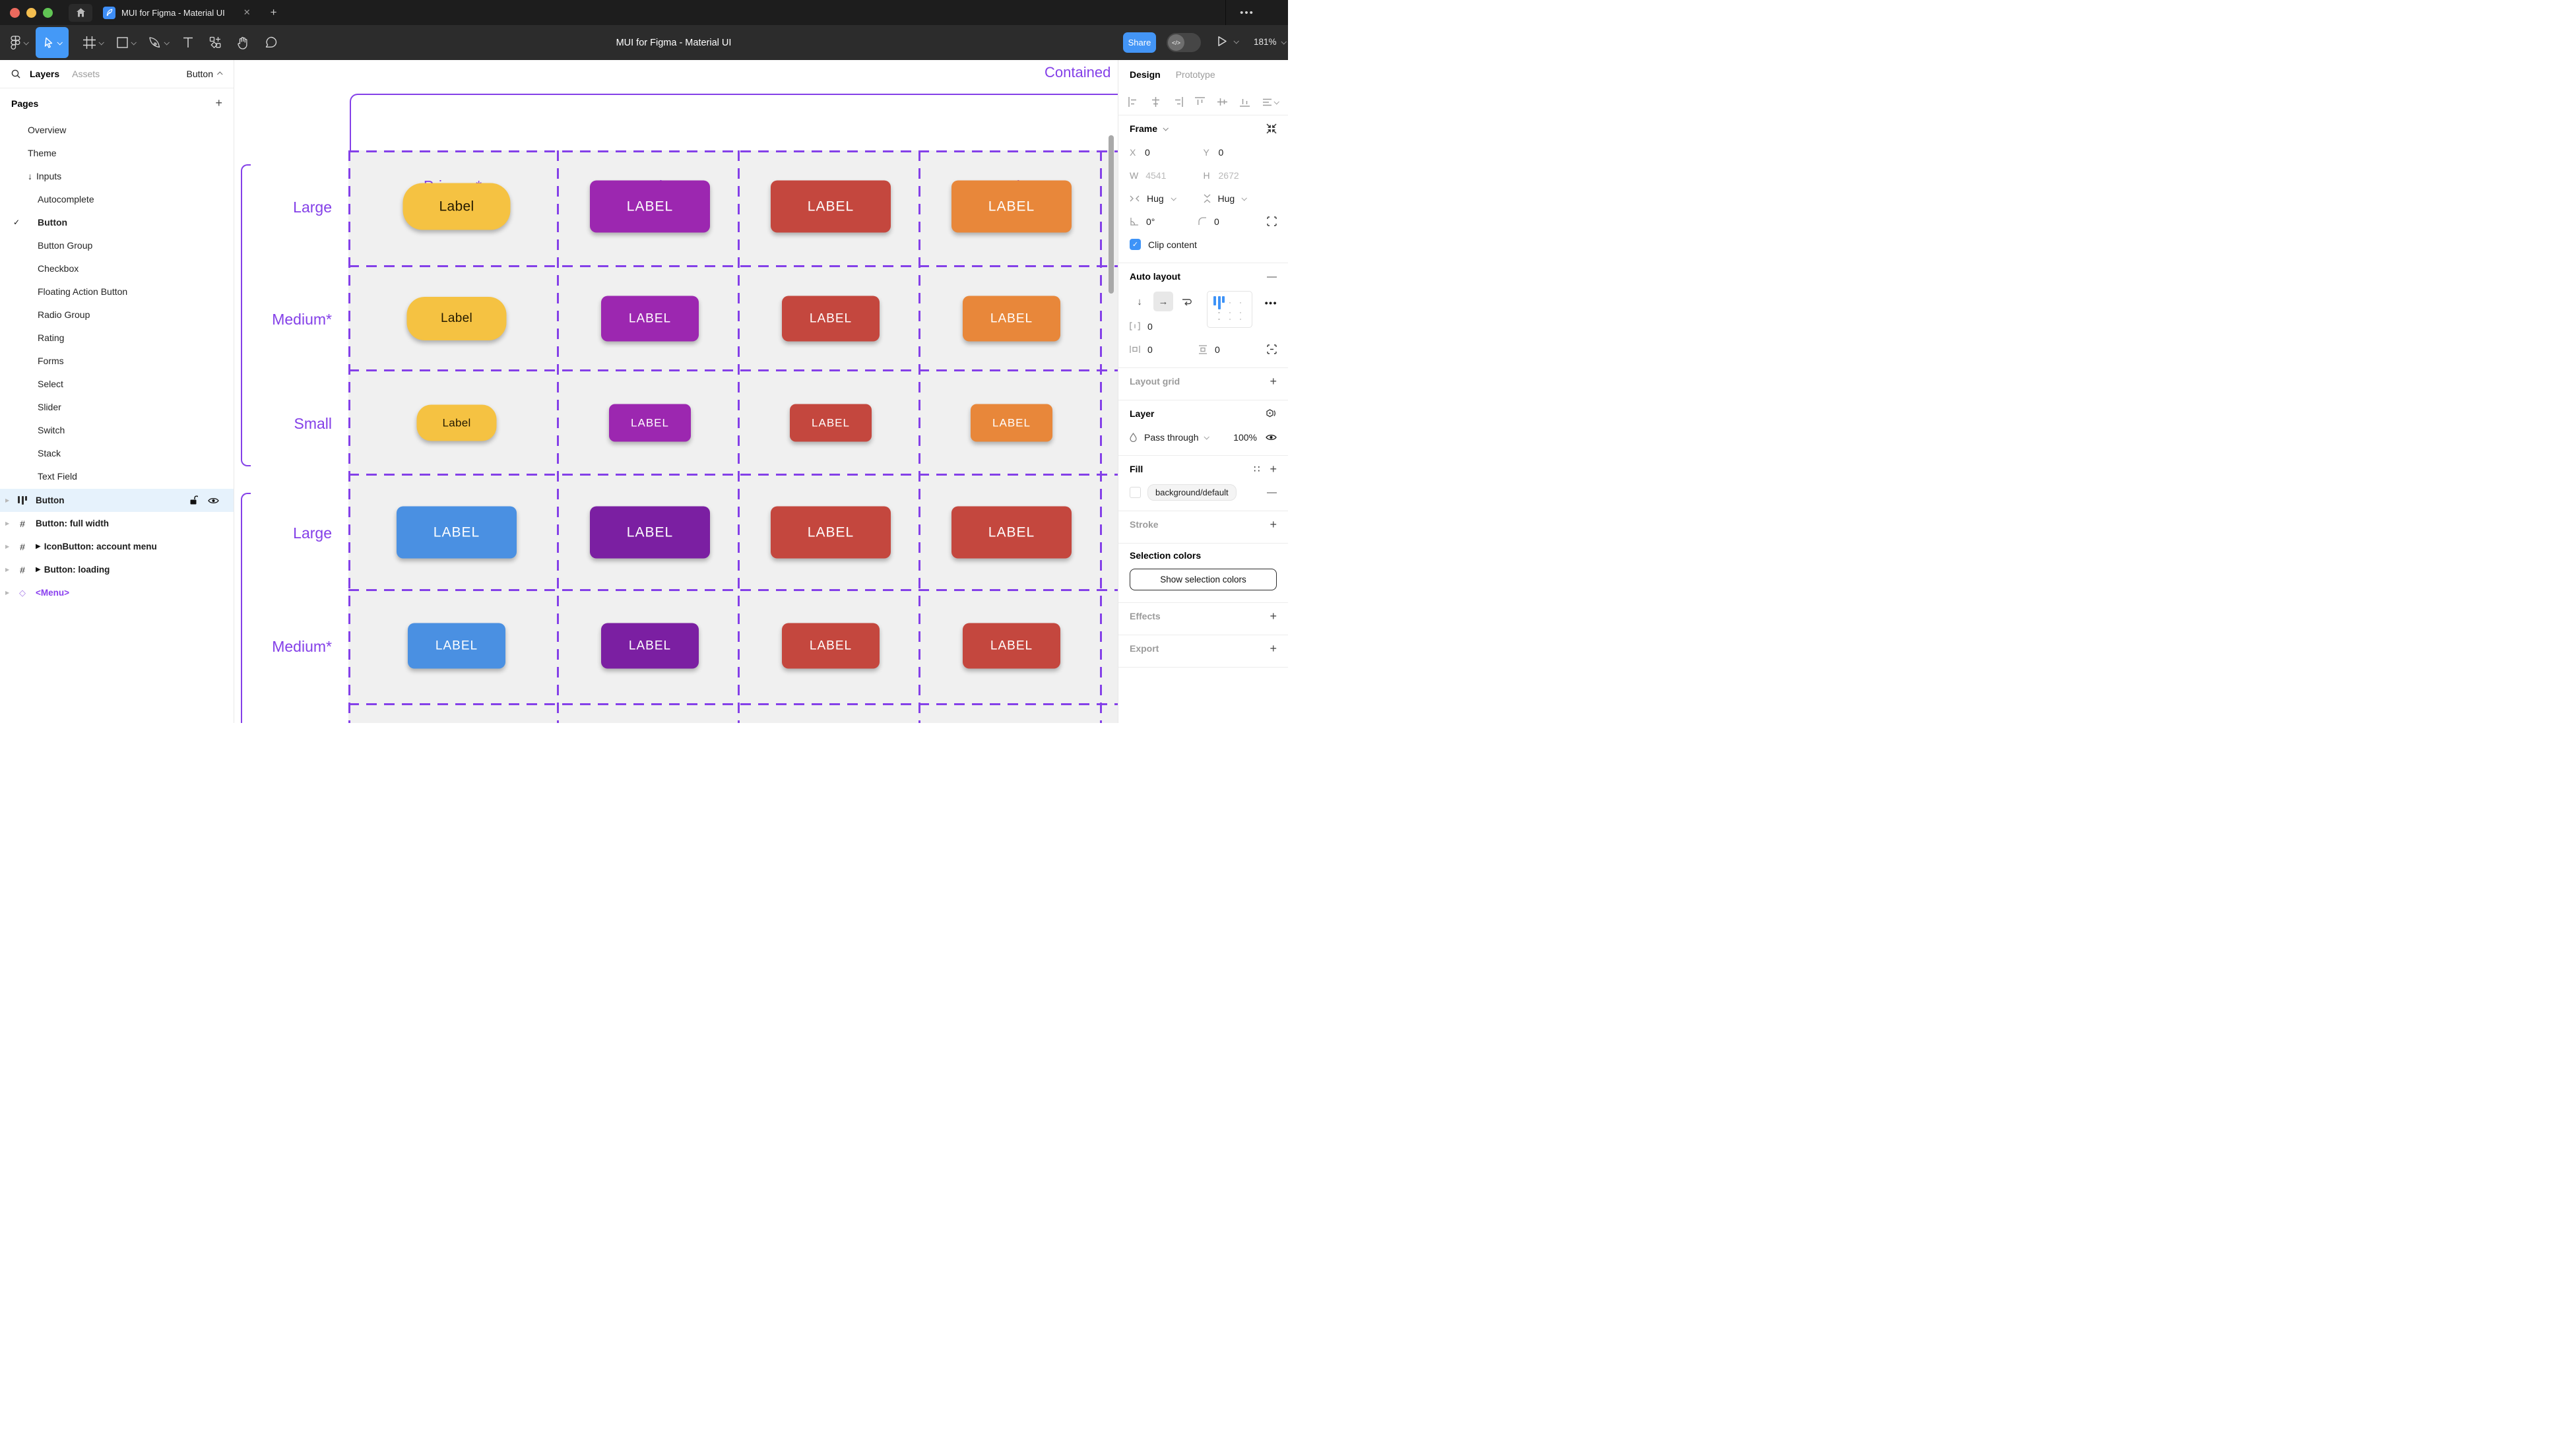 The width and height of the screenshot is (2576, 1446). What do you see at coordinates (117, 175) in the screenshot?
I see `page-item-inputs: ↓ Inputs` at bounding box center [117, 175].